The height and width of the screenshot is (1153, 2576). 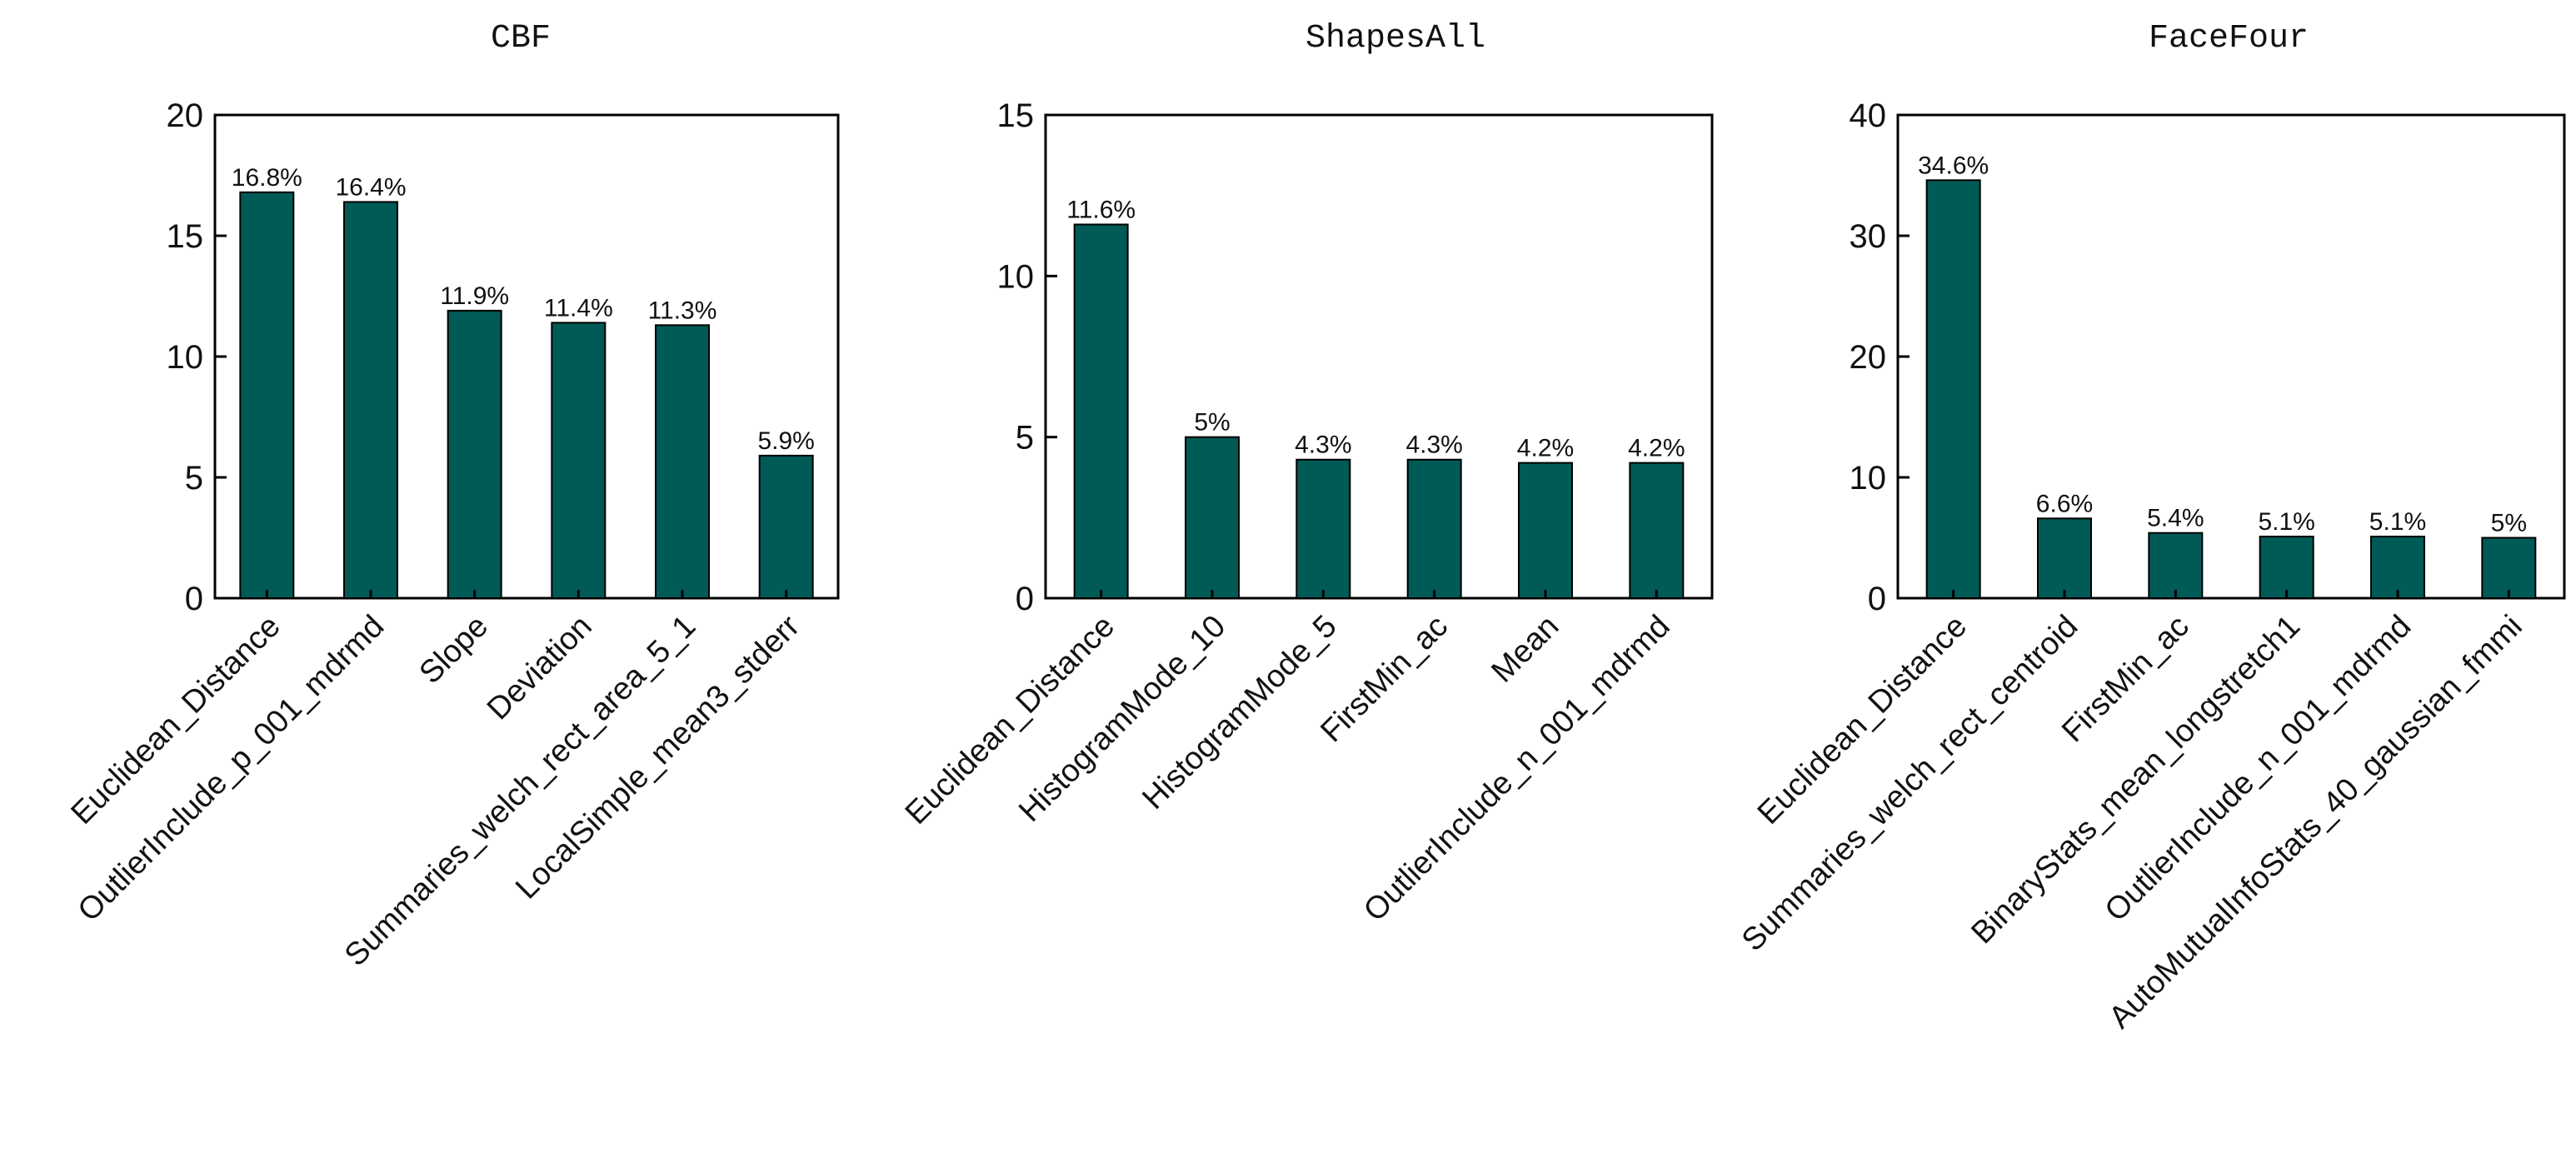 What do you see at coordinates (1395, 39) in the screenshot?
I see `chart-title: ShapesAll` at bounding box center [1395, 39].